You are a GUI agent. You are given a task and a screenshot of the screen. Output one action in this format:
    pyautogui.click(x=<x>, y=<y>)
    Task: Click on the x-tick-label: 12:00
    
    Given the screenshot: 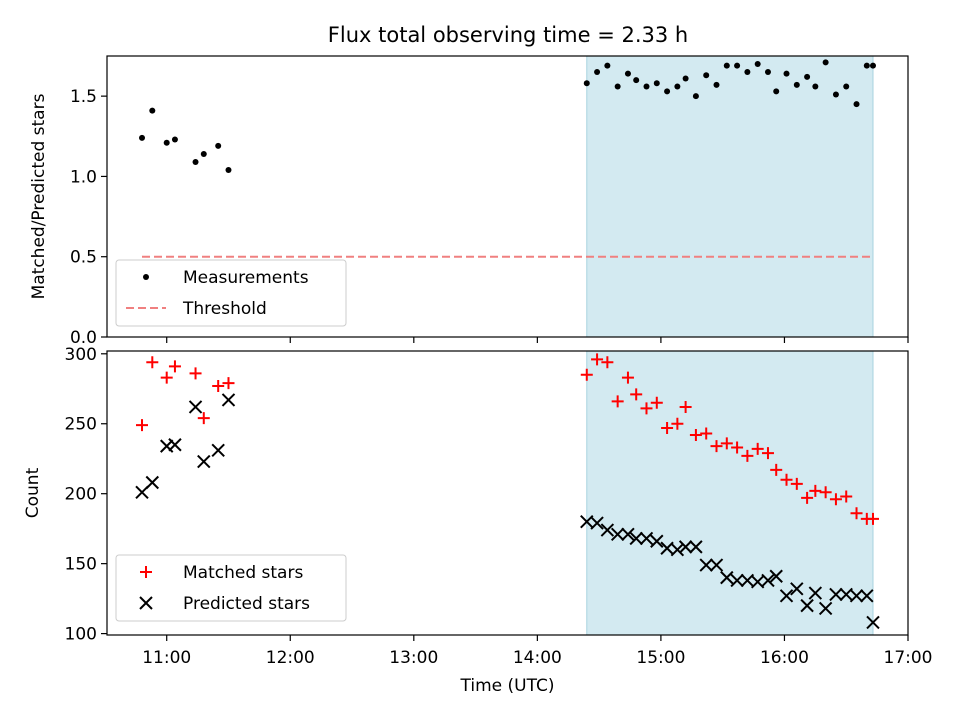 What is the action you would take?
    pyautogui.click(x=290, y=658)
    